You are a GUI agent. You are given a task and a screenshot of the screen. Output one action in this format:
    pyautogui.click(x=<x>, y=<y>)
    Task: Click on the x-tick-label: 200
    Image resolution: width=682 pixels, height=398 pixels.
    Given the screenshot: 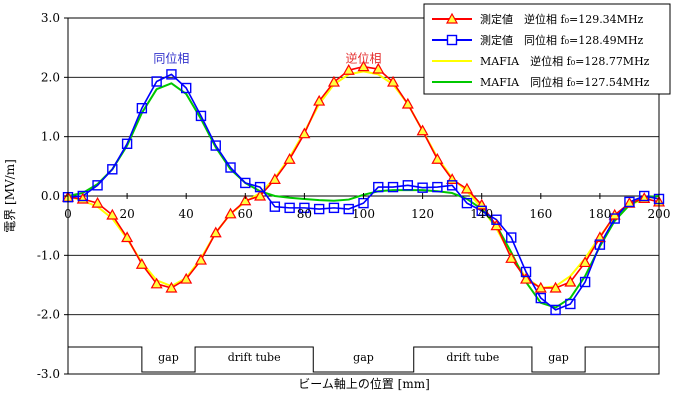 What is the action you would take?
    pyautogui.click(x=659, y=214)
    